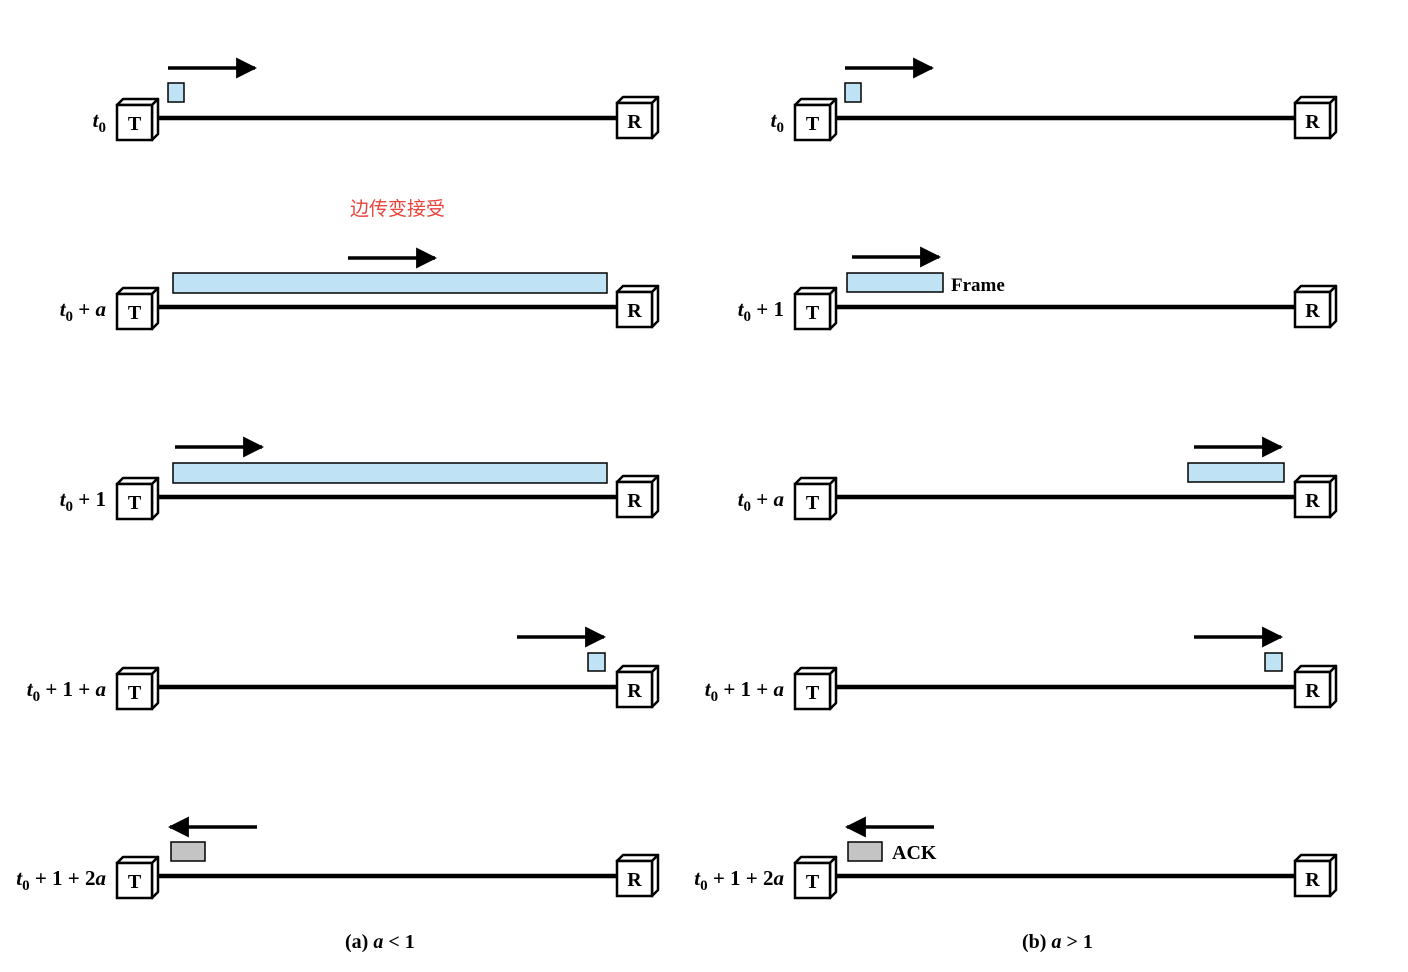 The height and width of the screenshot is (972, 1408). What do you see at coordinates (390, 283) in the screenshot?
I see `frame-propagating` at bounding box center [390, 283].